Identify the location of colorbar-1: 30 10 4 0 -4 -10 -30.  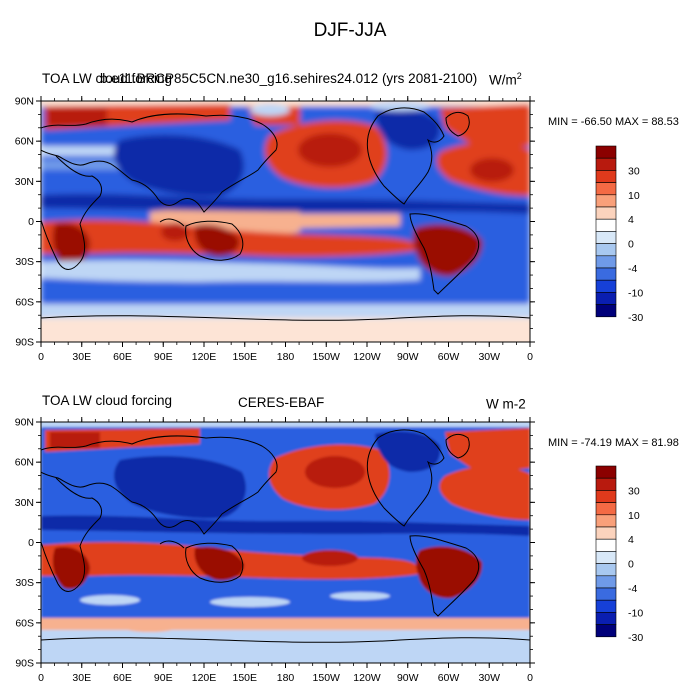
(619, 234).